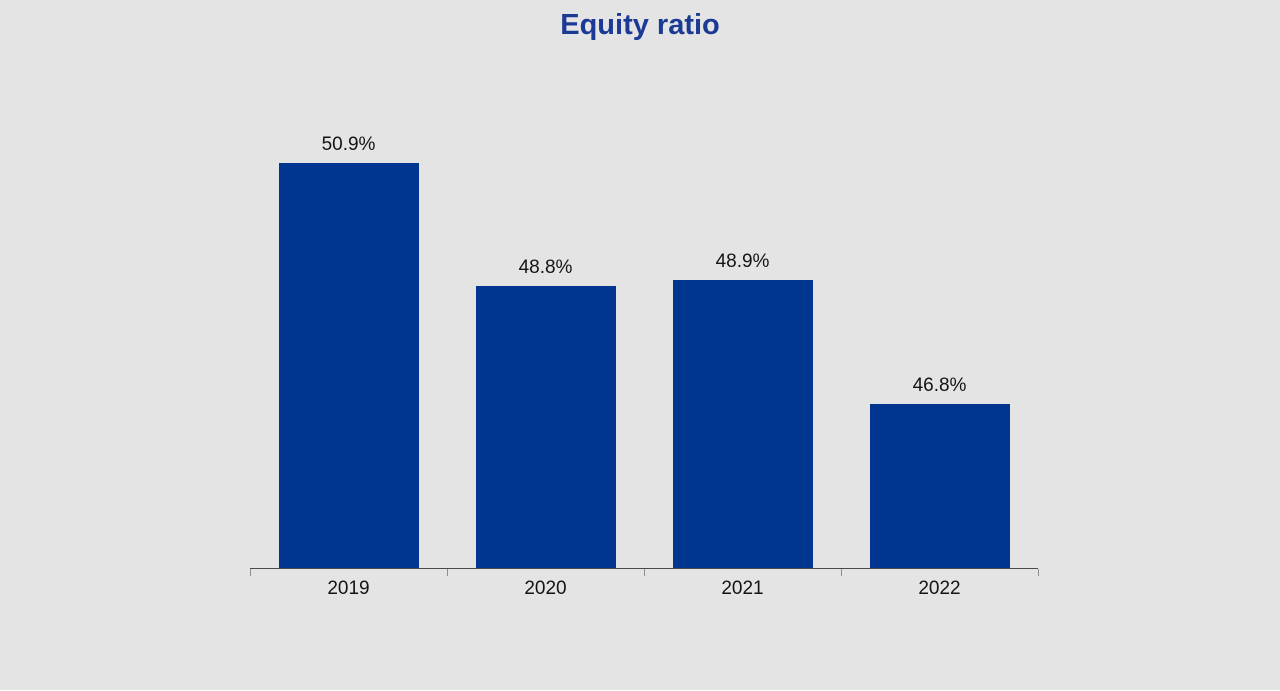 The image size is (1280, 691). I want to click on x-tick-label-2022: 2022, so click(939, 588).